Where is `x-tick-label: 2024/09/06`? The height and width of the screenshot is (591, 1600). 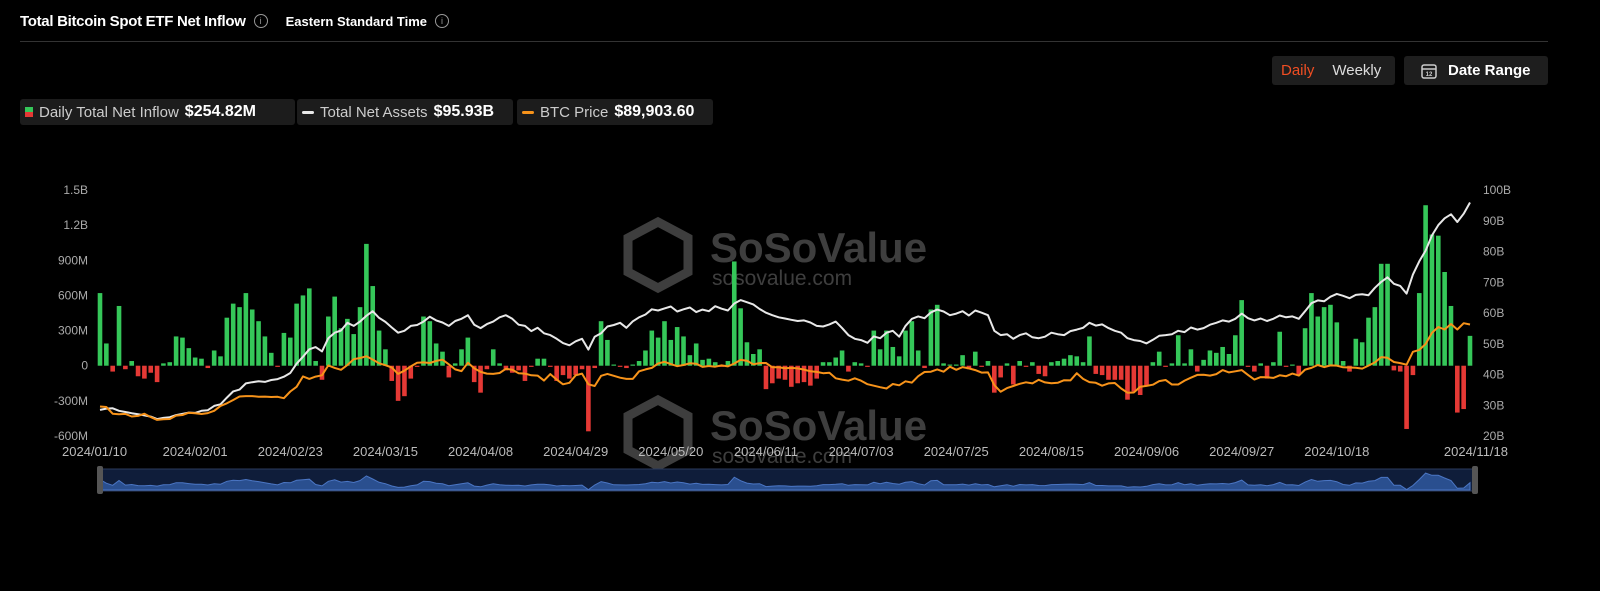
x-tick-label: 2024/09/06 is located at coordinates (1146, 451).